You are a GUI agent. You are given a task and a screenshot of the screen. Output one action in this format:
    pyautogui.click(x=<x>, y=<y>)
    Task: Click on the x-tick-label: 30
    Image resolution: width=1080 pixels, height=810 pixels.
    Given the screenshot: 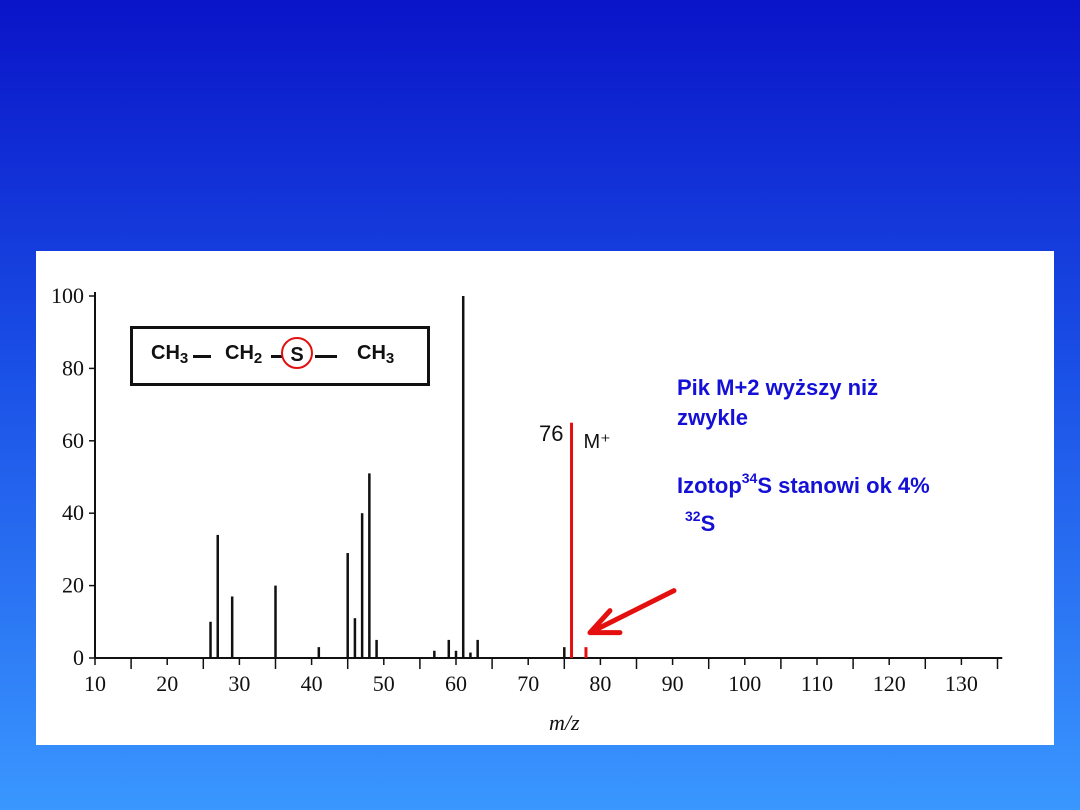 What is the action you would take?
    pyautogui.click(x=239, y=683)
    